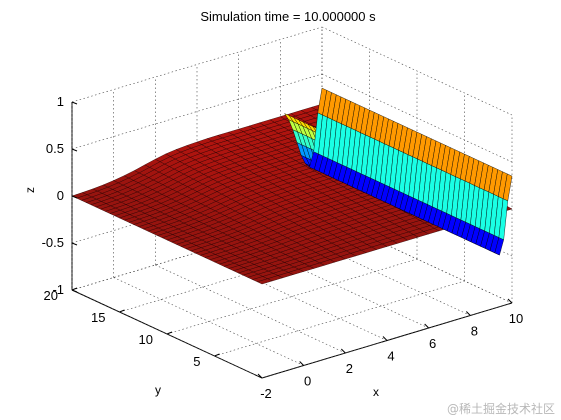  I want to click on x-tick-label: 2, so click(349, 368).